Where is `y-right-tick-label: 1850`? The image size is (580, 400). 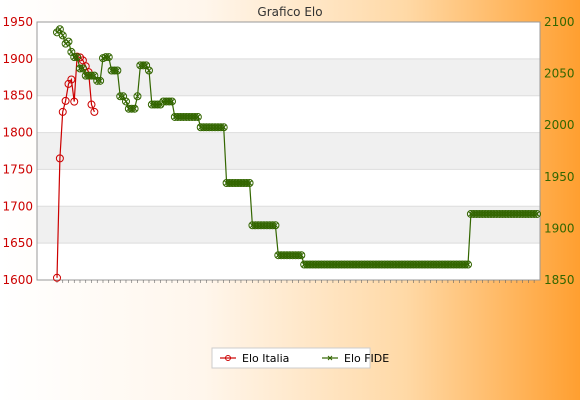
y-right-tick-label: 1850 is located at coordinates (559, 280).